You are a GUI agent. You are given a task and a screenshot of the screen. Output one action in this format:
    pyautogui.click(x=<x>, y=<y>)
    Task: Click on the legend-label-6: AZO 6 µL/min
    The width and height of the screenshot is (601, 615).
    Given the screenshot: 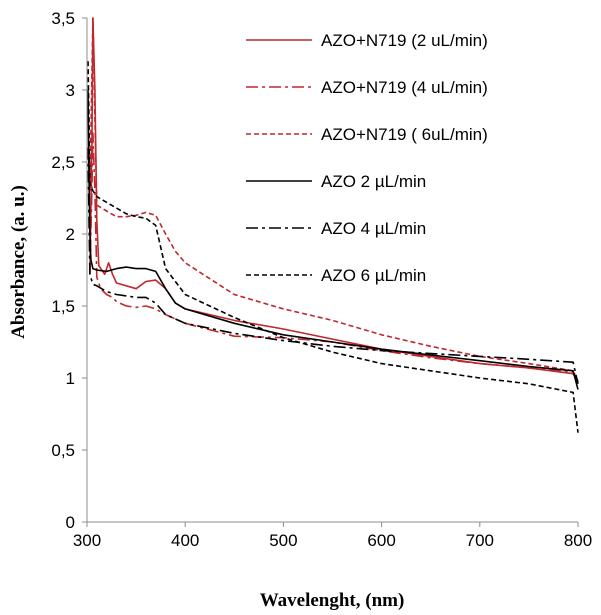 What is the action you would take?
    pyautogui.click(x=373, y=275)
    